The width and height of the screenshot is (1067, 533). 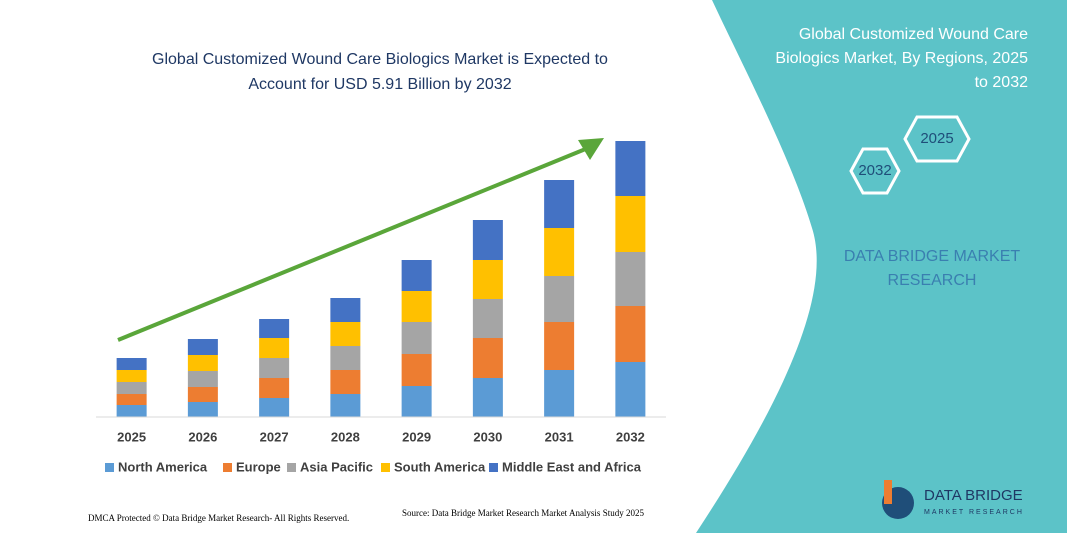 What do you see at coordinates (901, 58) in the screenshot?
I see `side-title: Biologics Market, By Regions, 2025` at bounding box center [901, 58].